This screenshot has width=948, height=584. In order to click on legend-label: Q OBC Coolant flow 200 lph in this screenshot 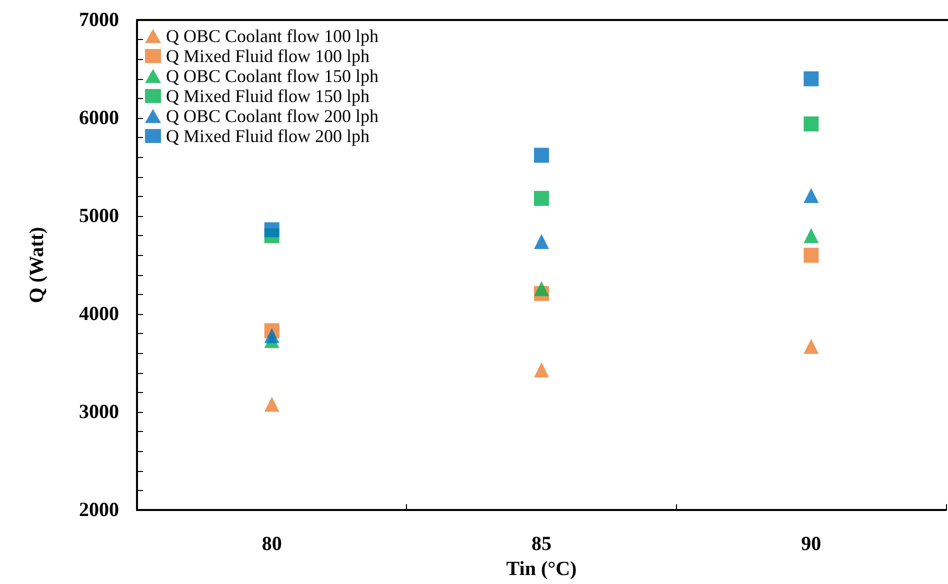, I will do `click(272, 116)`.